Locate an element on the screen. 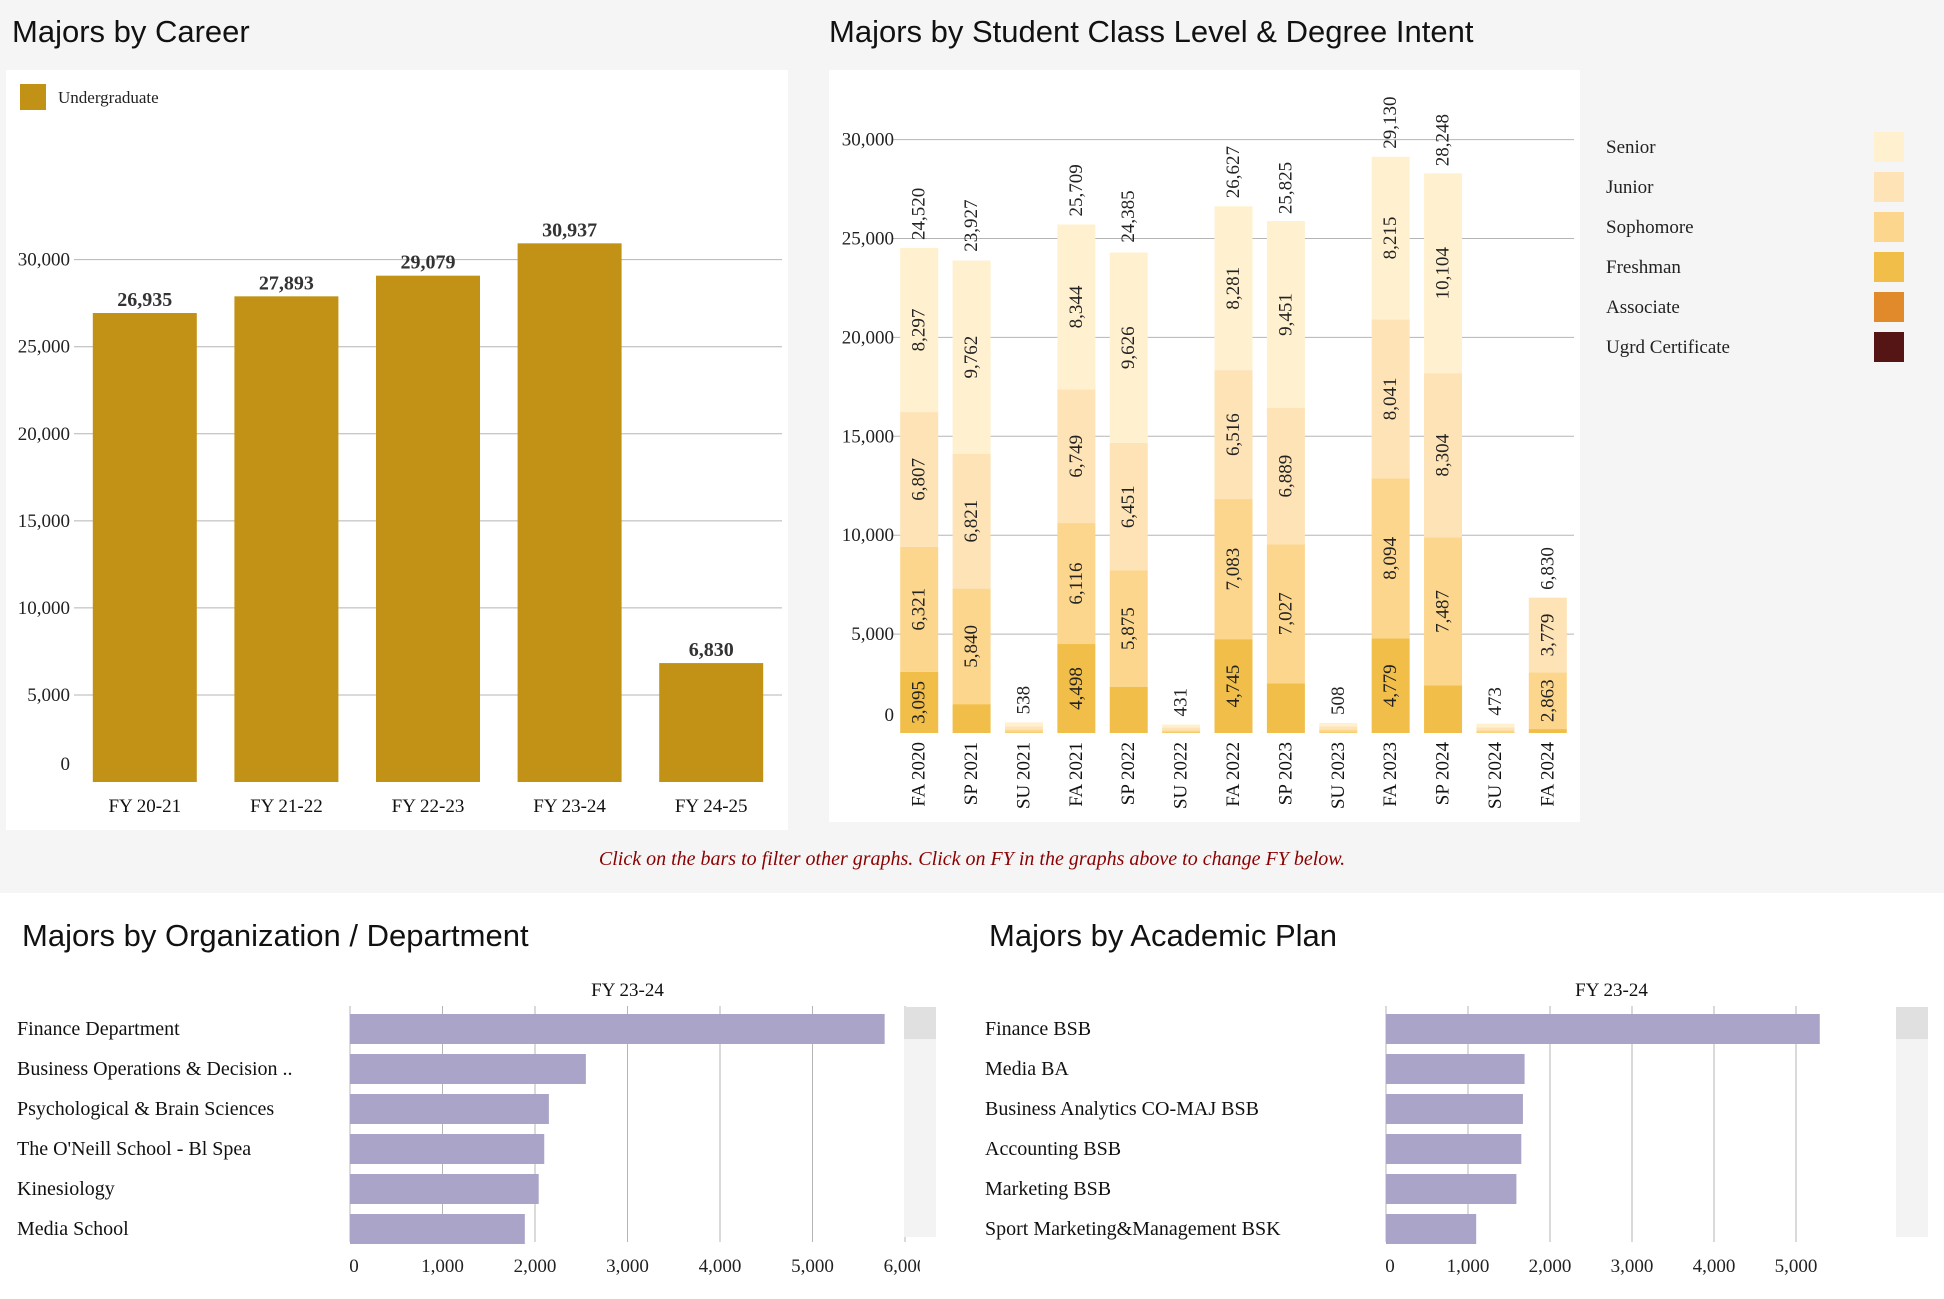  bar-total-label: 28,248 is located at coordinates (1443, 140).